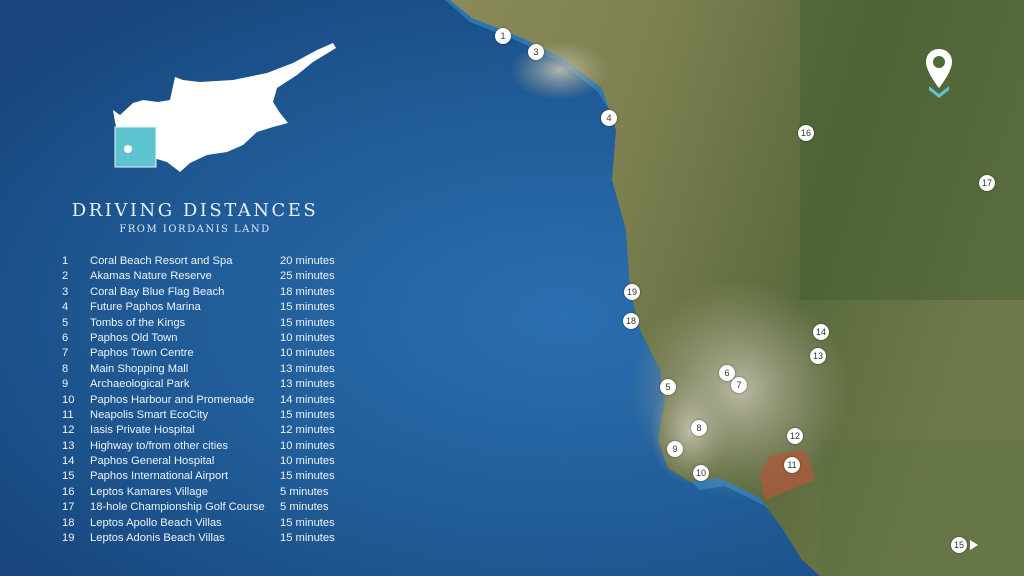 The width and height of the screenshot is (1024, 576). I want to click on list-item: 18 Leptos Apollo Beach Villas 15 minutes, so click(205, 523).